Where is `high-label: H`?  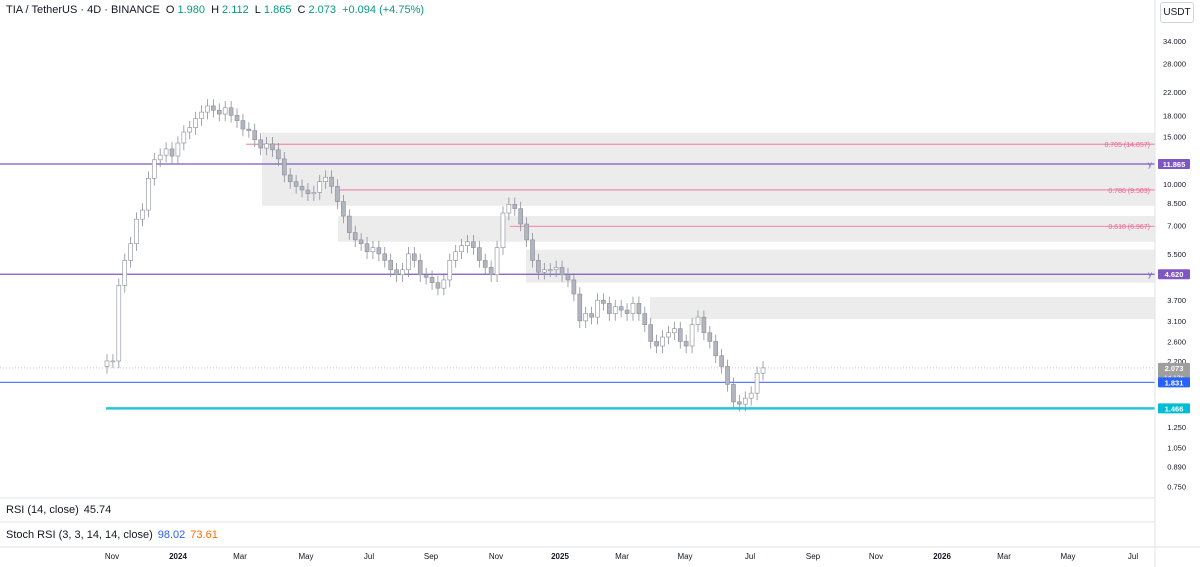 high-label: H is located at coordinates (215, 10).